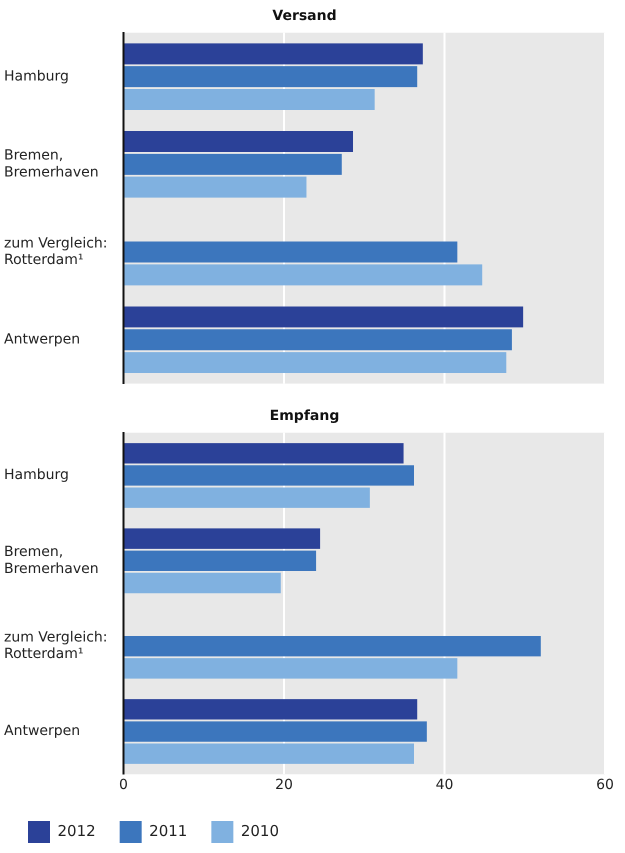  What do you see at coordinates (305, 416) in the screenshot?
I see `chart-title: Empfang` at bounding box center [305, 416].